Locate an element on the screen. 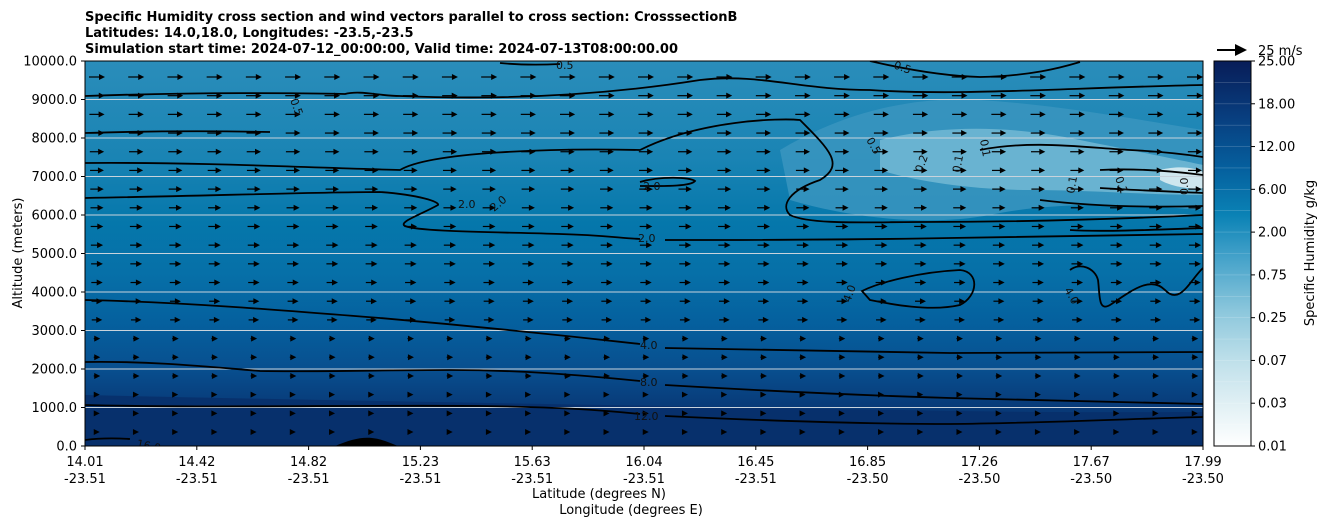 This screenshot has width=1326, height=526. y-tick-label: 3000.0 is located at coordinates (55, 331).